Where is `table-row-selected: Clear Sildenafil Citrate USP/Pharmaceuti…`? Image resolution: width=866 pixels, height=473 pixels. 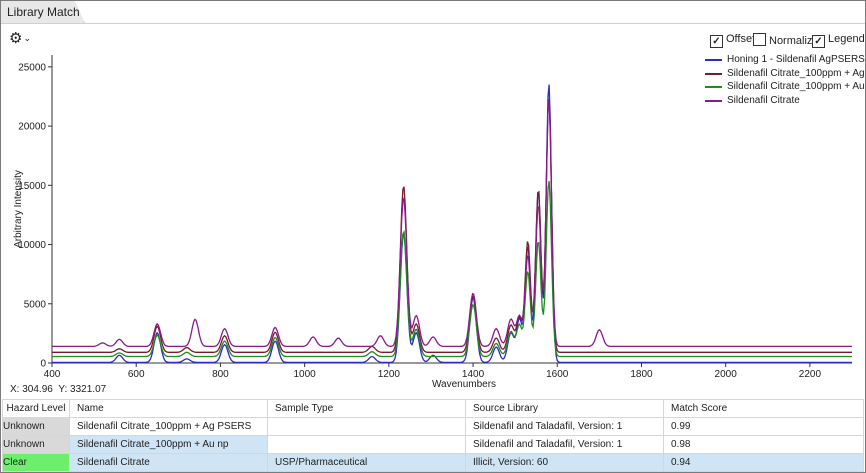 table-row-selected: Clear Sildenafil Citrate USP/Pharmaceuti… is located at coordinates (433, 462).